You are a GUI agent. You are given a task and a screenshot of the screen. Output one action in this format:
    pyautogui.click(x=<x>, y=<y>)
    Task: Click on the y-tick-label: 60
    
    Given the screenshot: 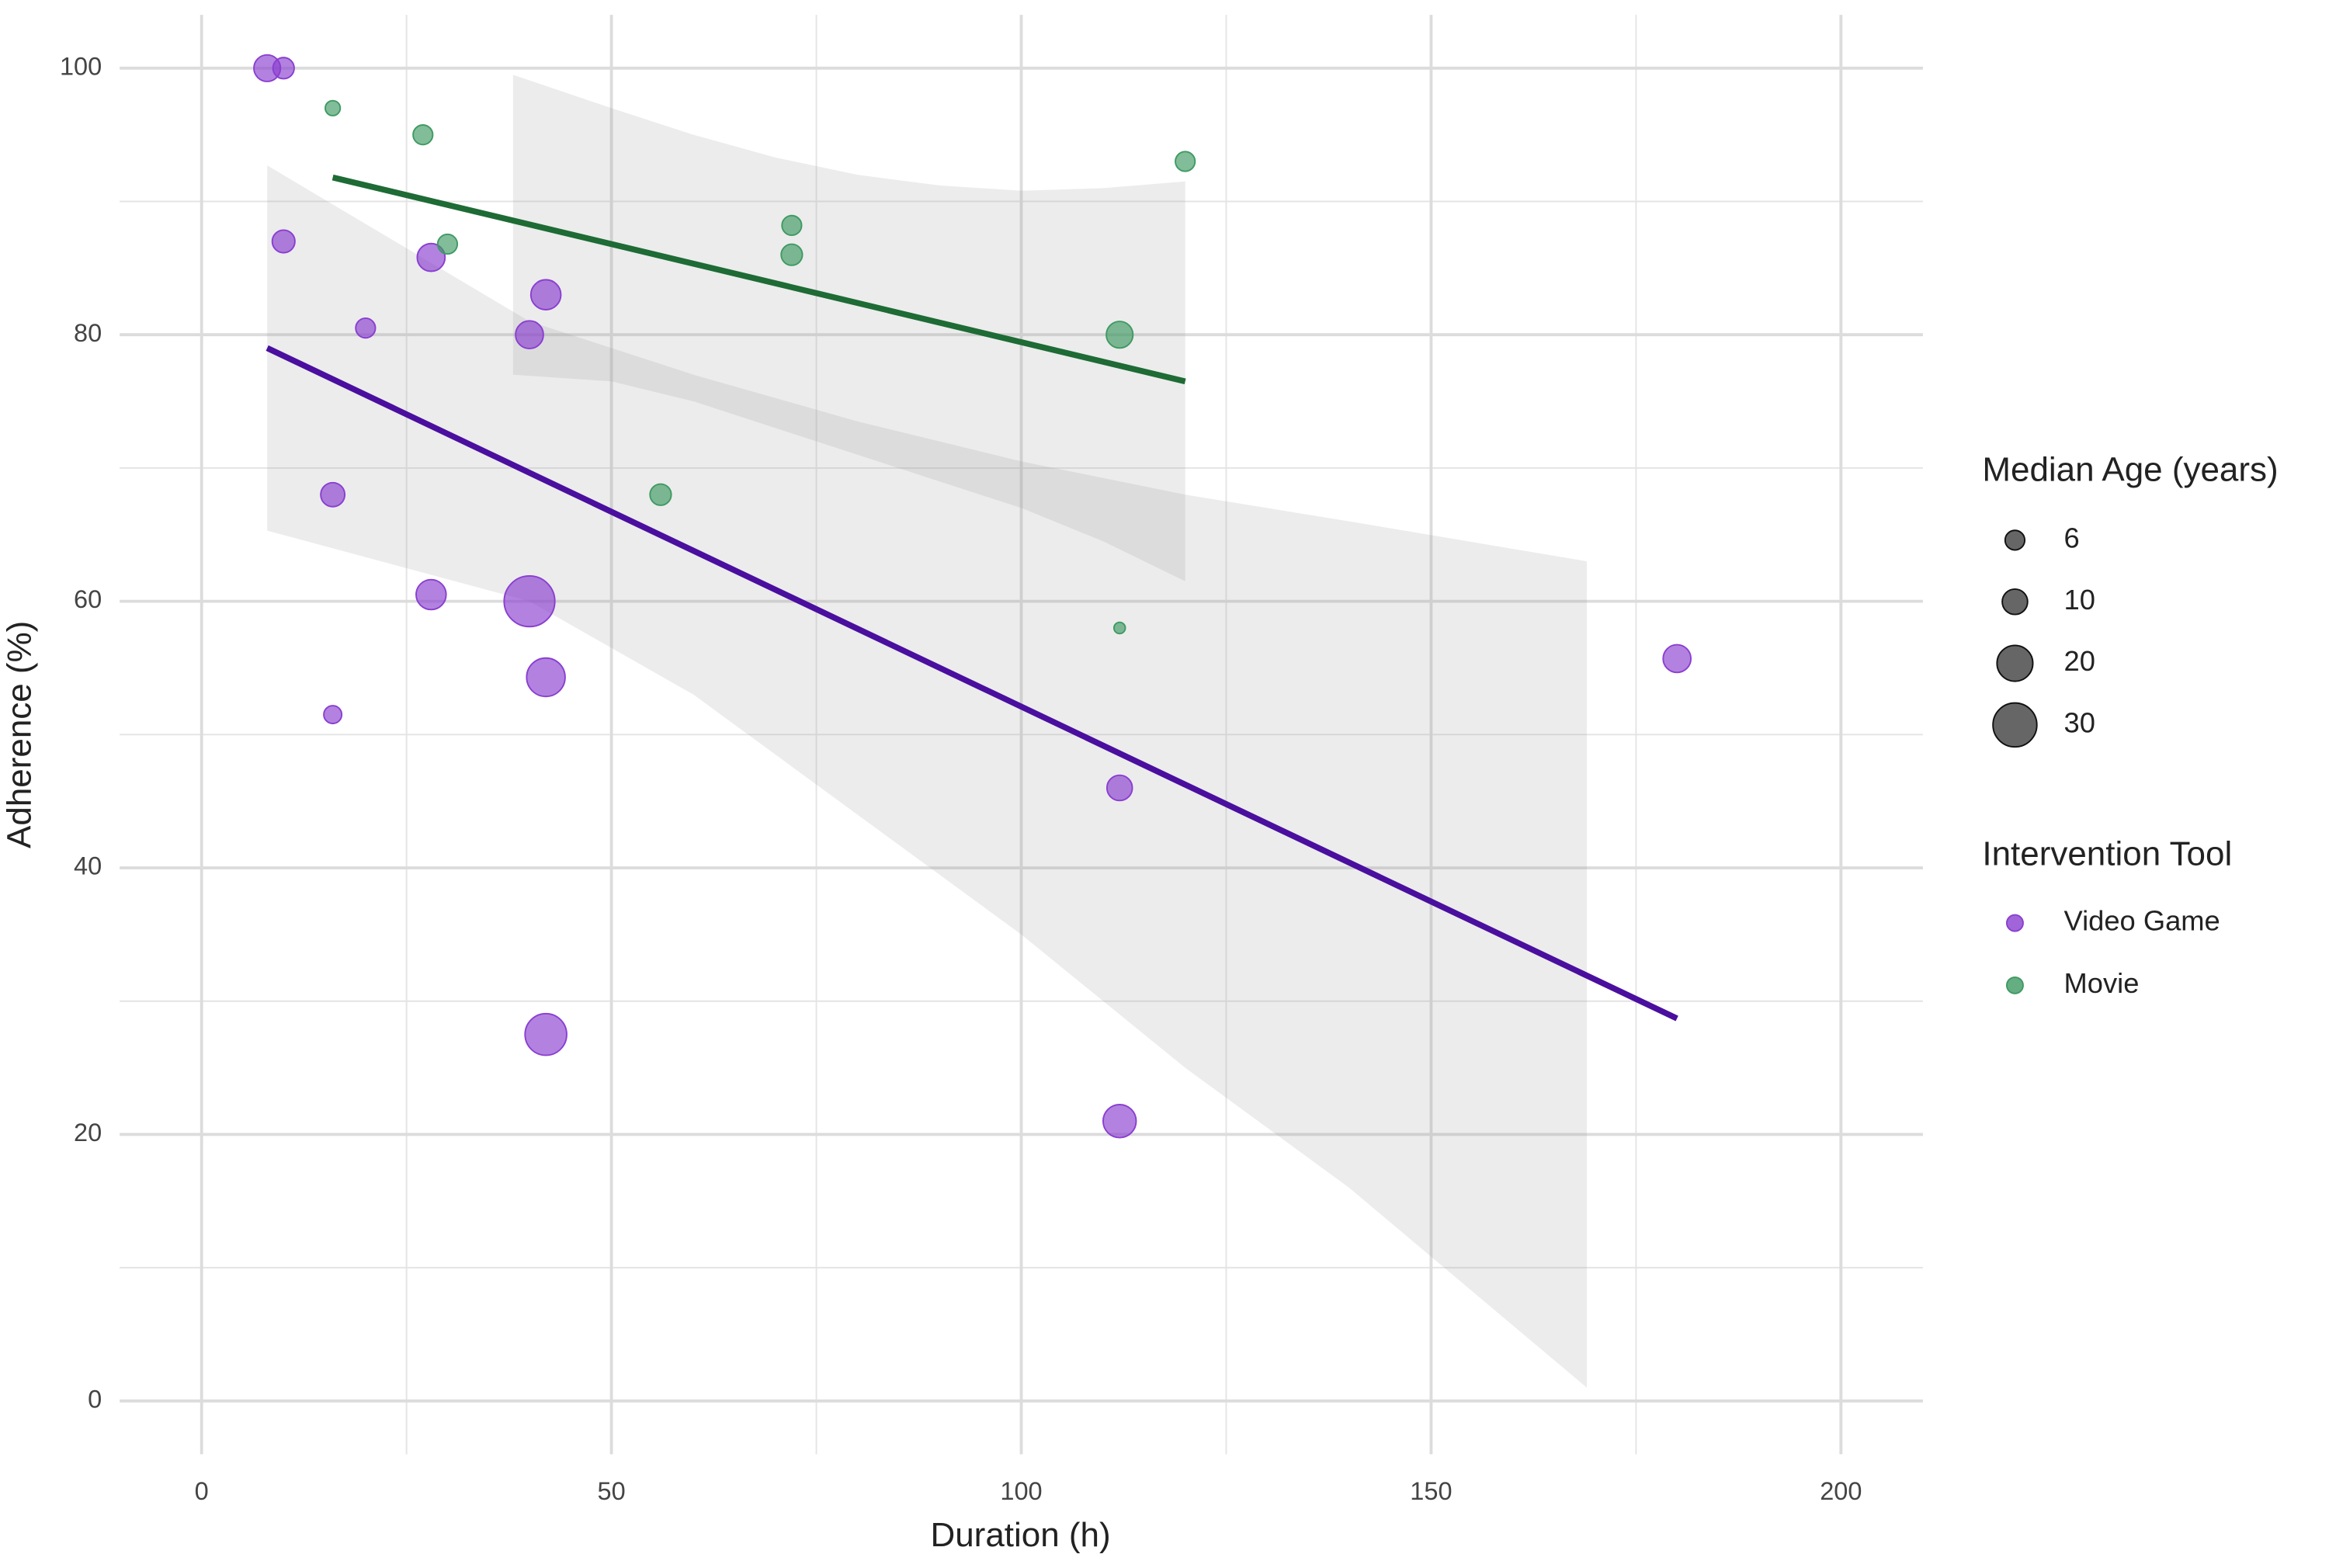 What is the action you would take?
    pyautogui.click(x=88, y=599)
    